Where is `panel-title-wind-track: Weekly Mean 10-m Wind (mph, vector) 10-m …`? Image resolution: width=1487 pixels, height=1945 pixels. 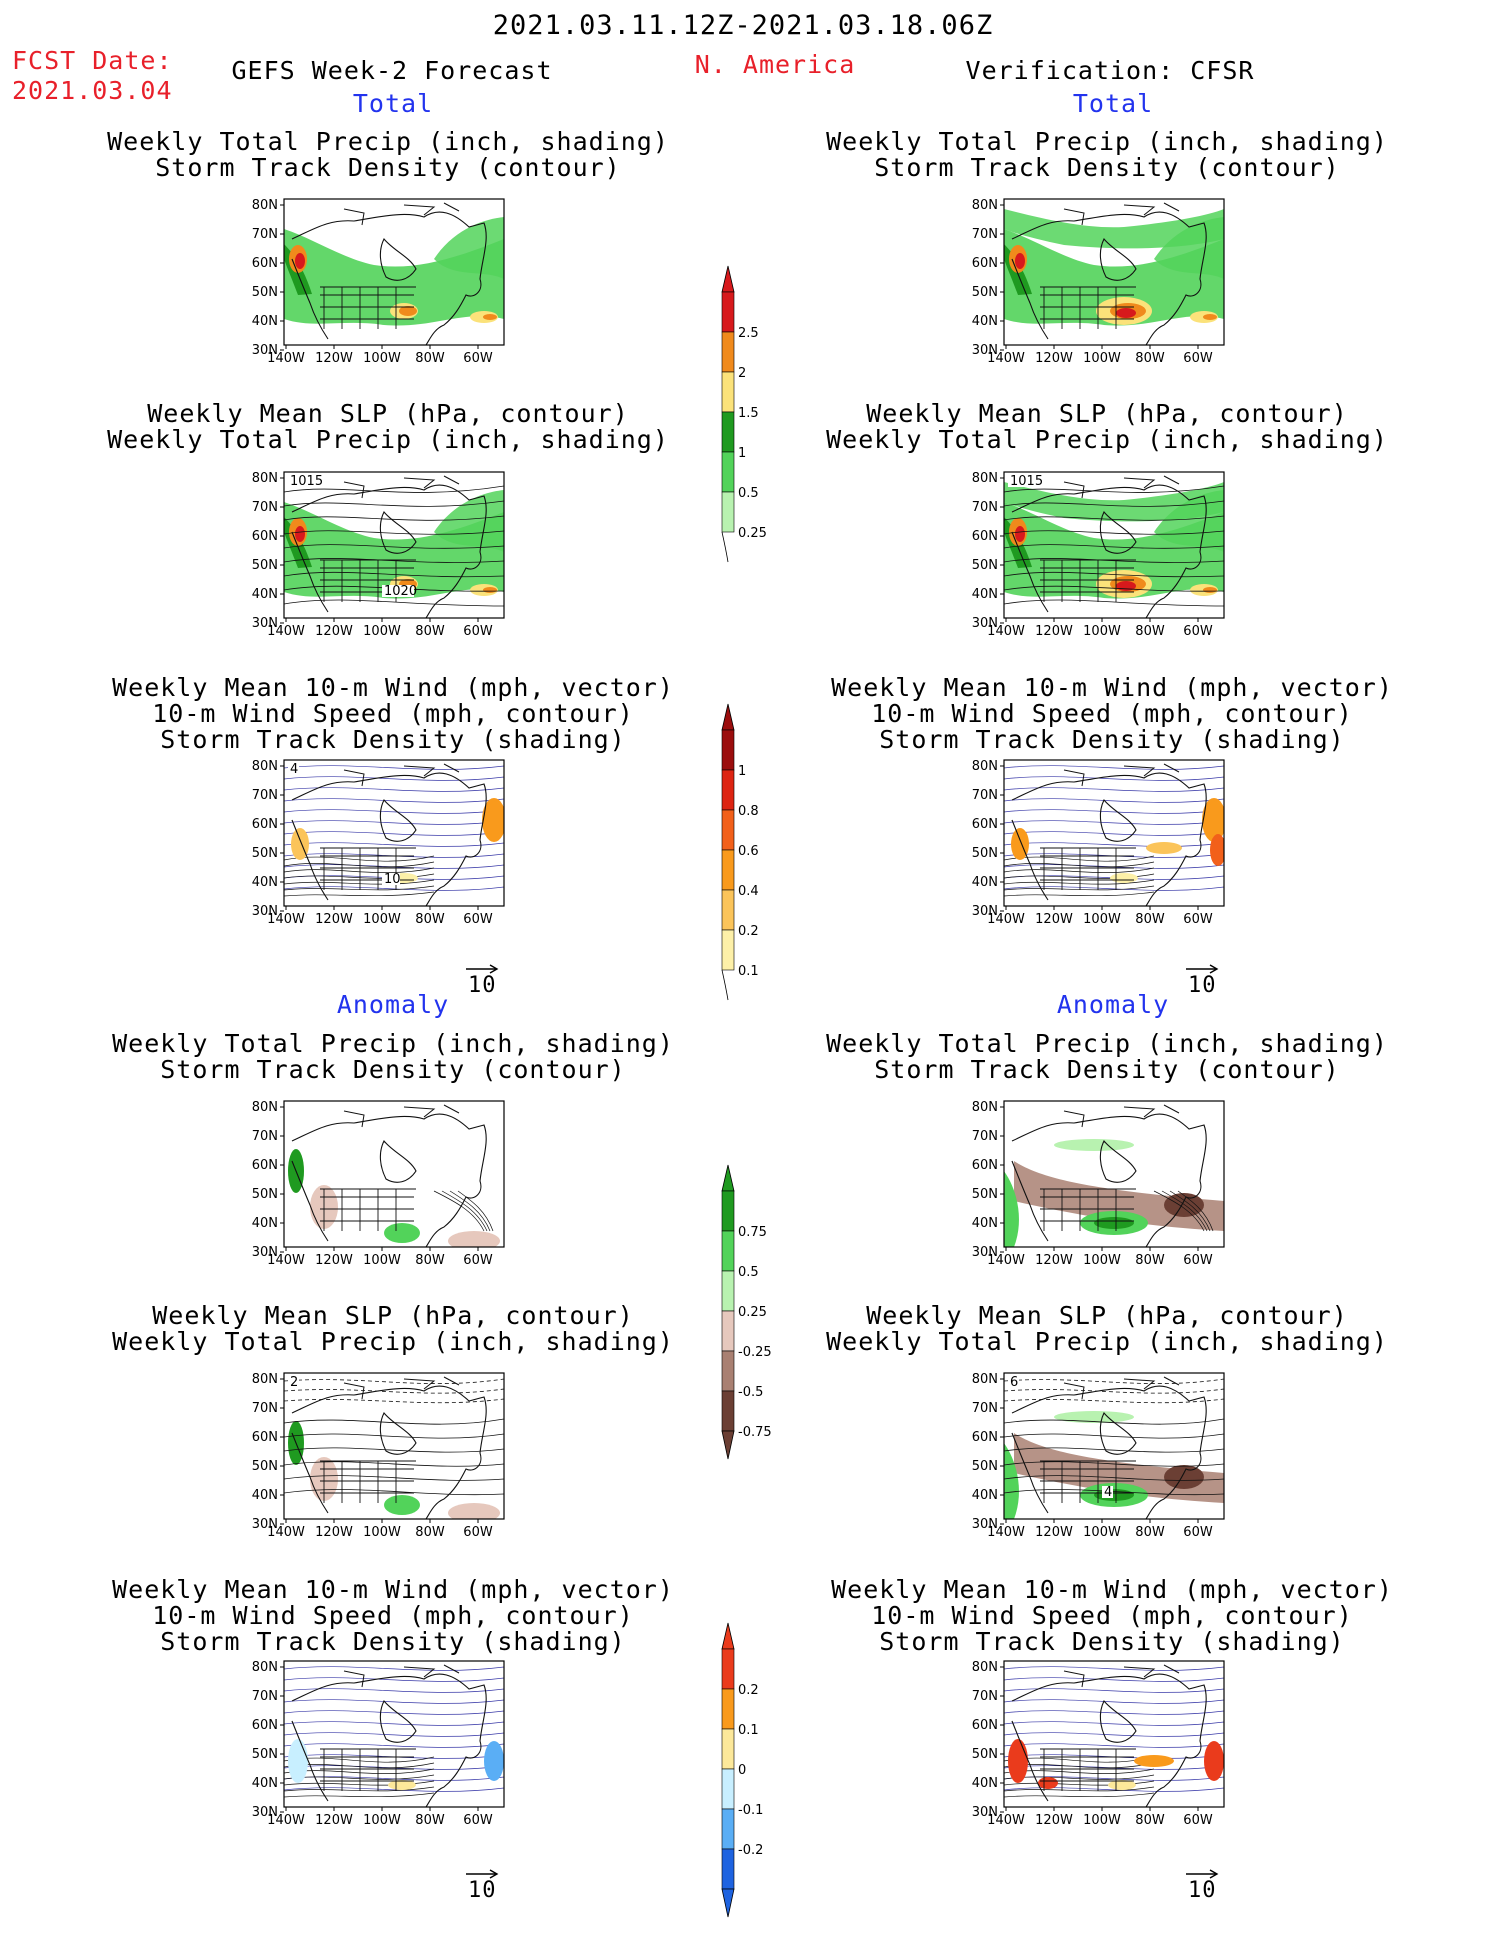
panel-title-wind-track: Weekly Mean 10-m Wind (mph, vector) 10-m … is located at coordinates (1112, 713).